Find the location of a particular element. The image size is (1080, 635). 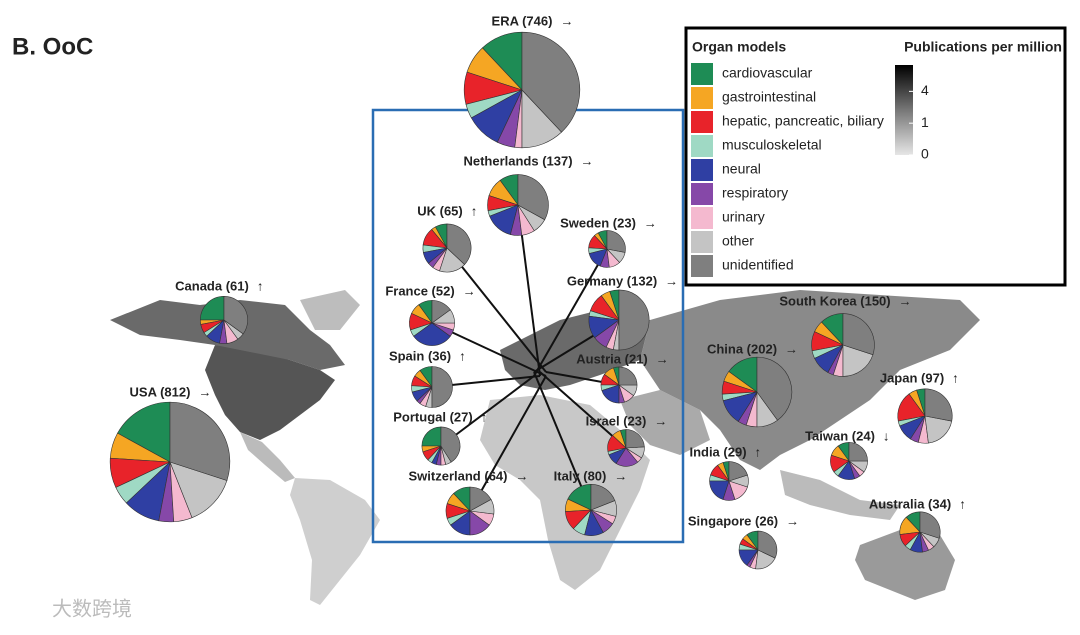

colorbar-tick-label: 0 is located at coordinates (925, 154).